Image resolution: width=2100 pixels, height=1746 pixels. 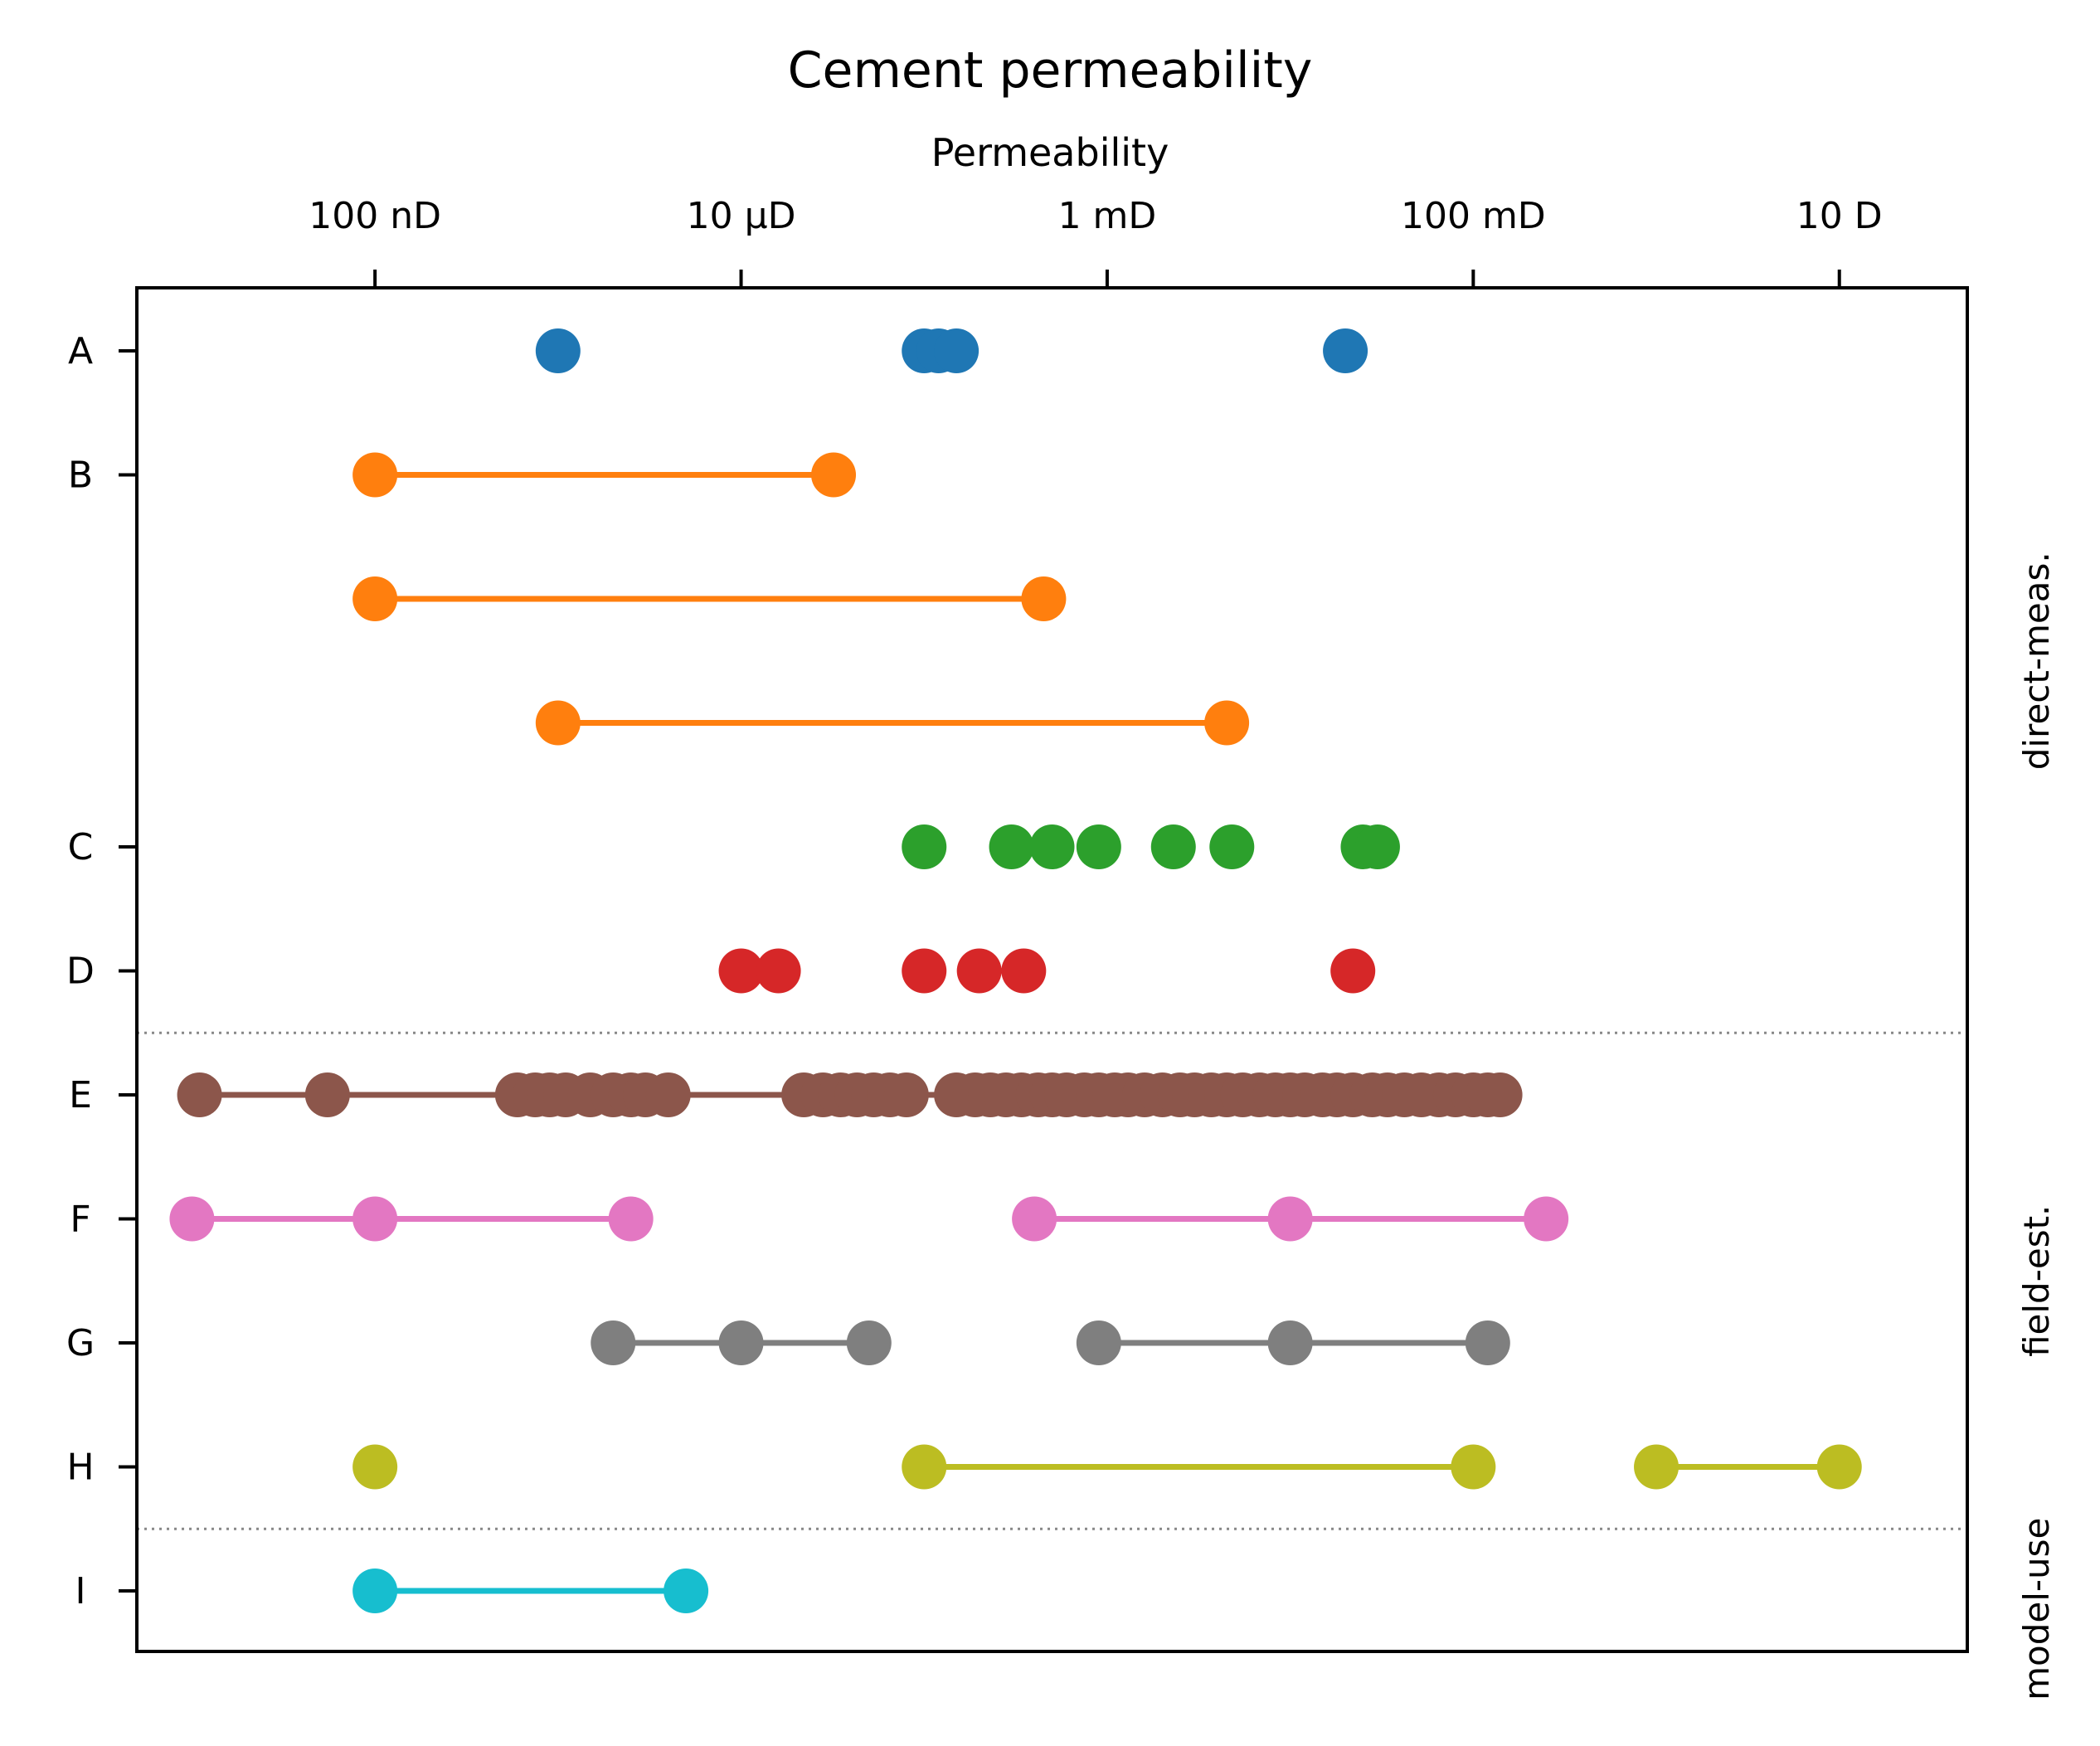 What do you see at coordinates (1050, 70) in the screenshot?
I see `chart-title: Cement permeability` at bounding box center [1050, 70].